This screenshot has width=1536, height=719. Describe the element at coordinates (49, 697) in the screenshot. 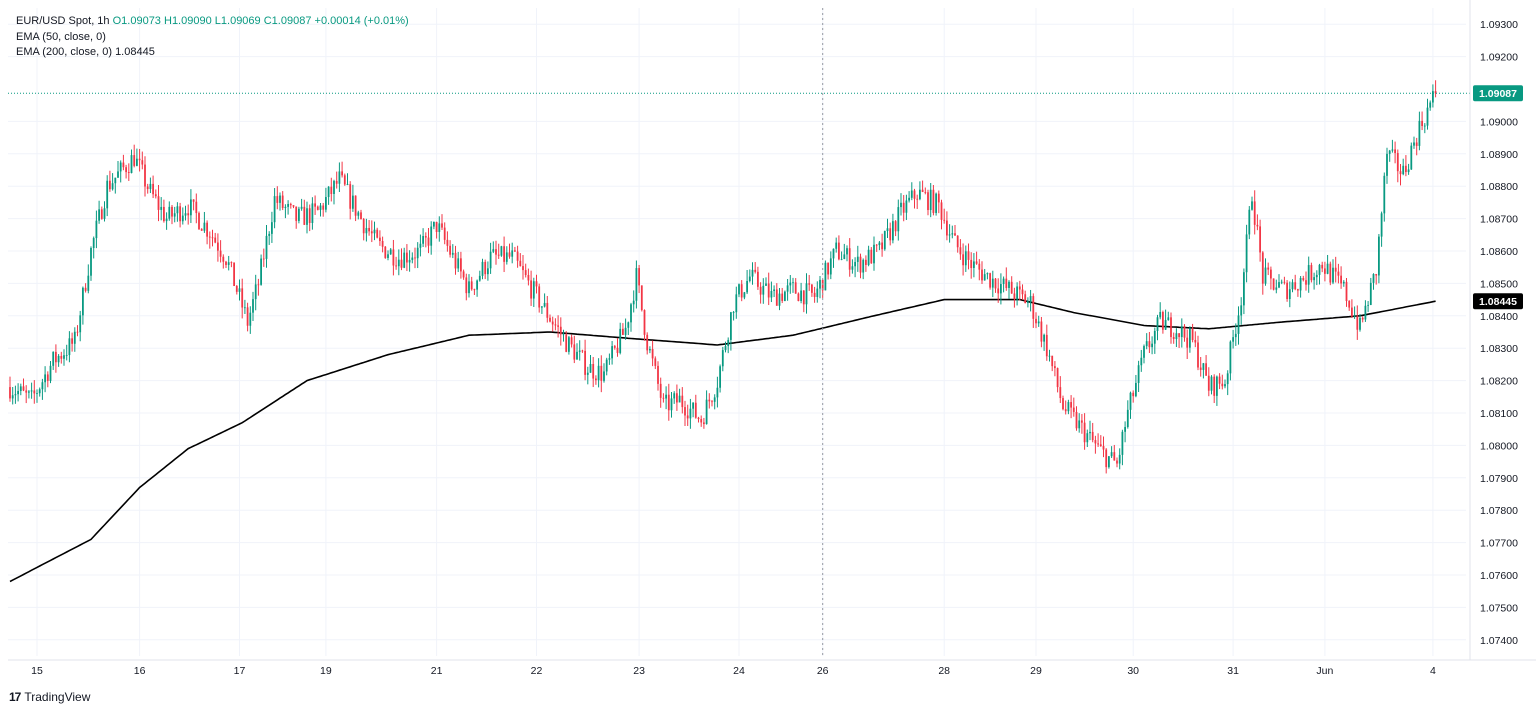

I see `tradingview-brand: 17 TradingView` at that location.